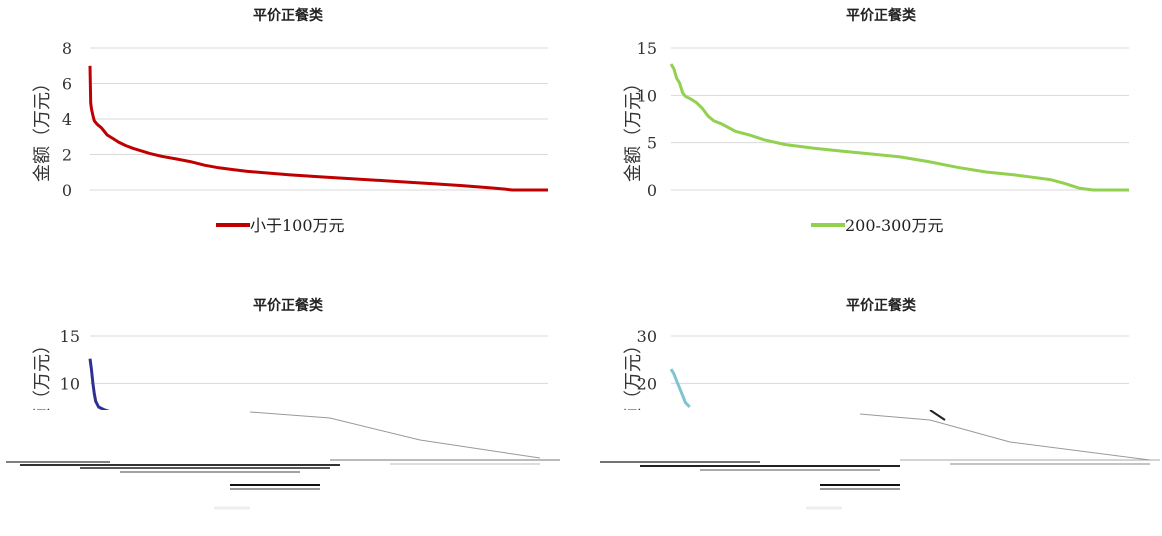 The image size is (1162, 536). What do you see at coordinates (894, 225) in the screenshot?
I see `legend-label: 200-300万元` at bounding box center [894, 225].